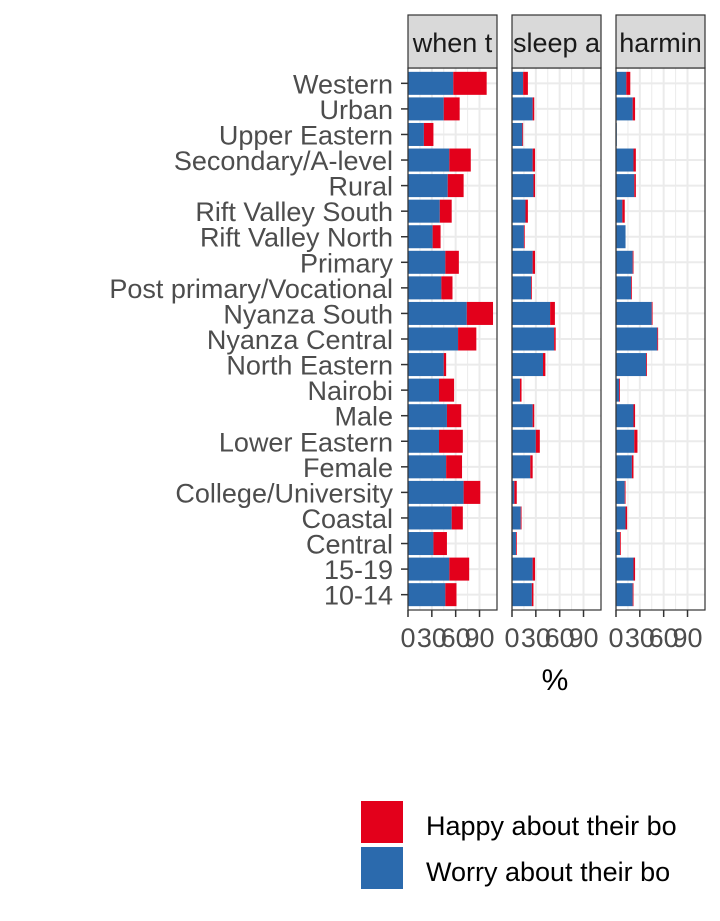 The width and height of the screenshot is (720, 921). What do you see at coordinates (548, 872) in the screenshot?
I see `legend-label-worry: Worry about their bo` at bounding box center [548, 872].